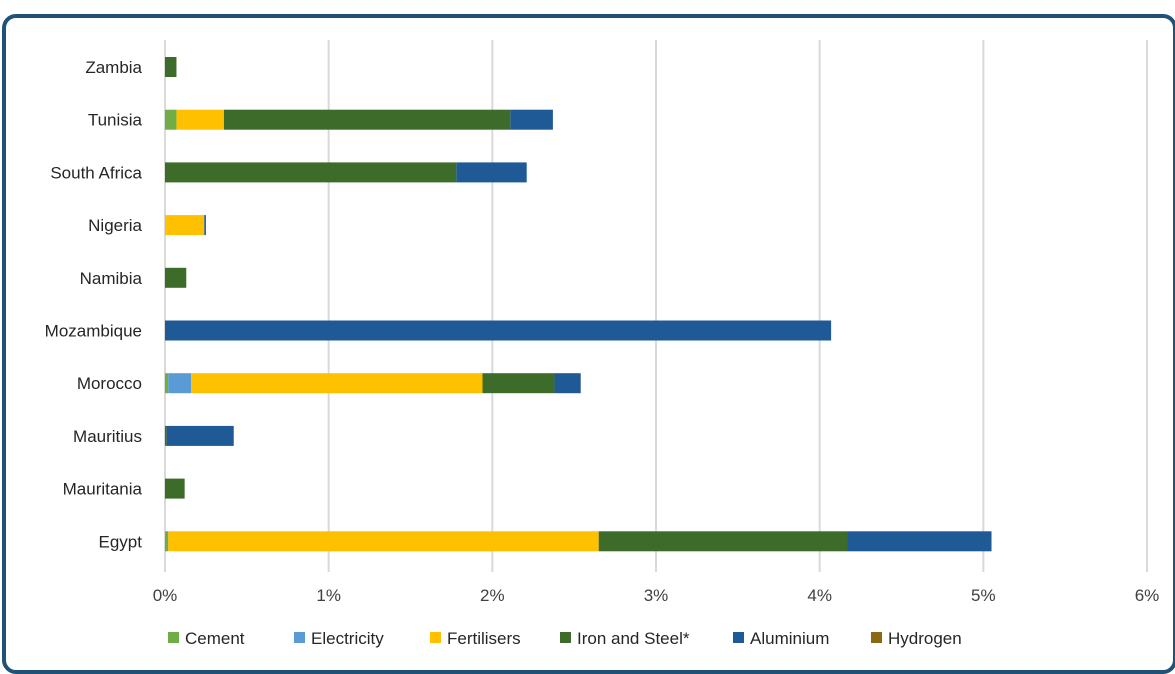 The height and width of the screenshot is (674, 1175). Describe the element at coordinates (96, 172) in the screenshot. I see `category-label: South Africa` at that location.